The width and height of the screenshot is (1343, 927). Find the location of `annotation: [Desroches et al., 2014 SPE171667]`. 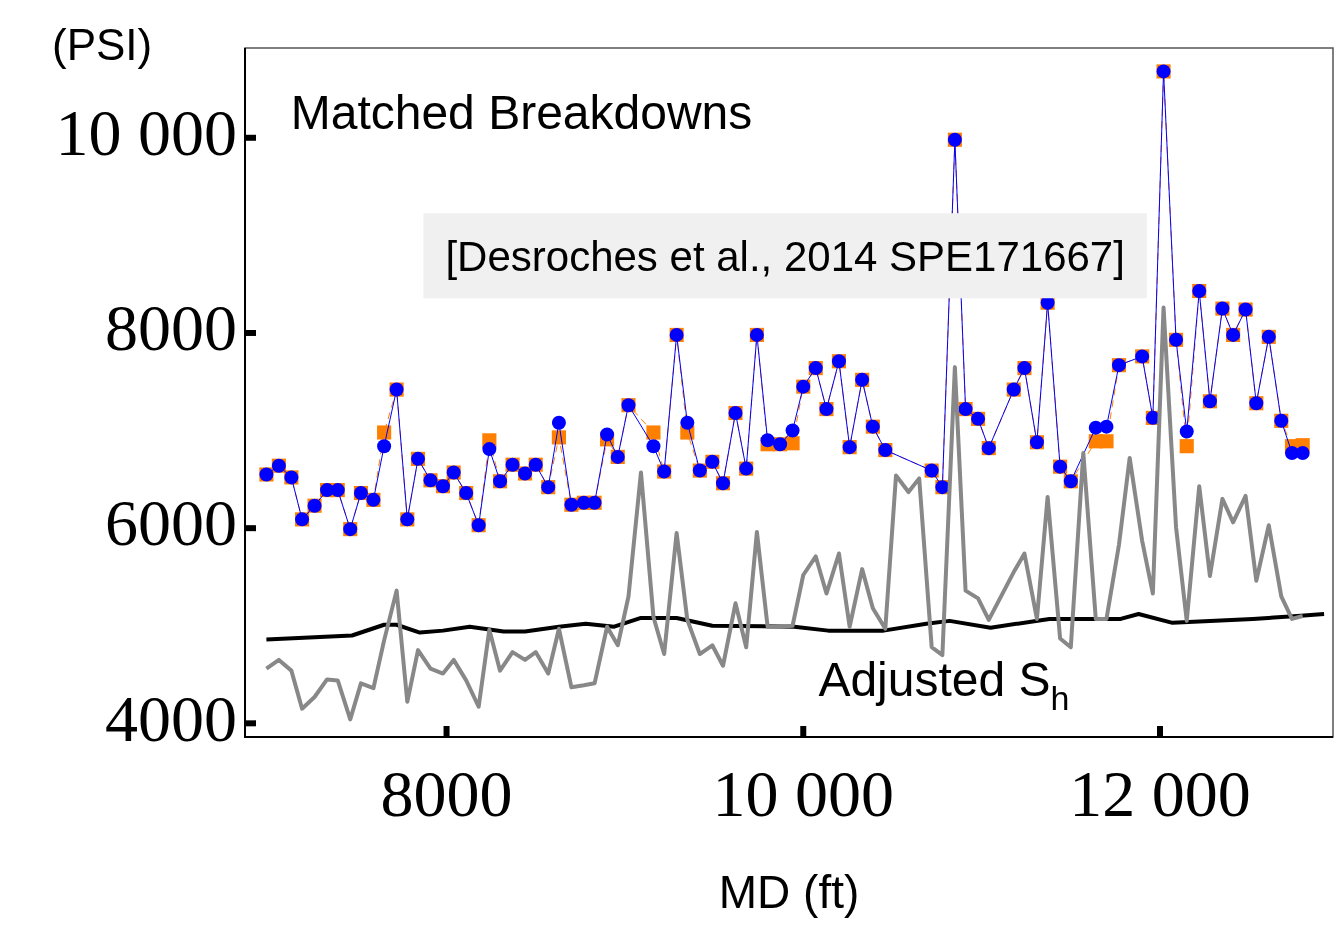

annotation: [Desroches et al., 2014 SPE171667] is located at coordinates (785, 257).